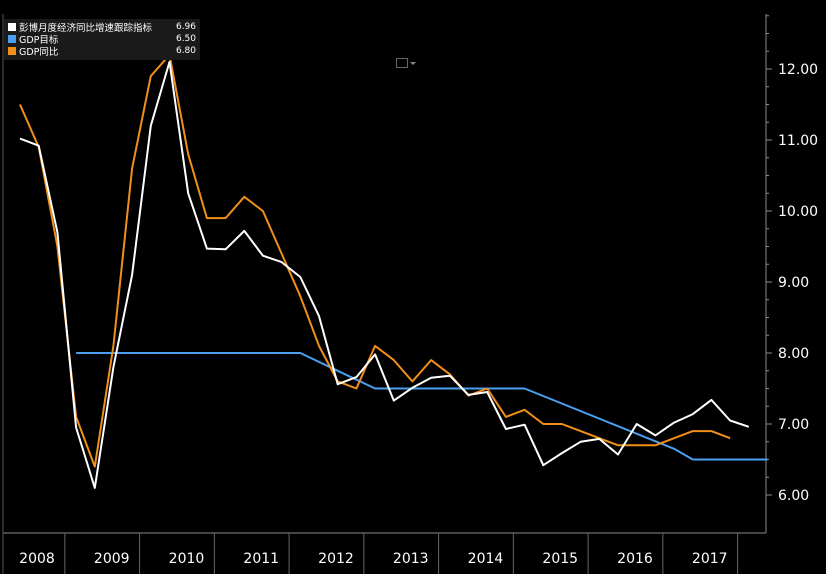  What do you see at coordinates (186, 39) in the screenshot?
I see `legend-value: 6.50` at bounding box center [186, 39].